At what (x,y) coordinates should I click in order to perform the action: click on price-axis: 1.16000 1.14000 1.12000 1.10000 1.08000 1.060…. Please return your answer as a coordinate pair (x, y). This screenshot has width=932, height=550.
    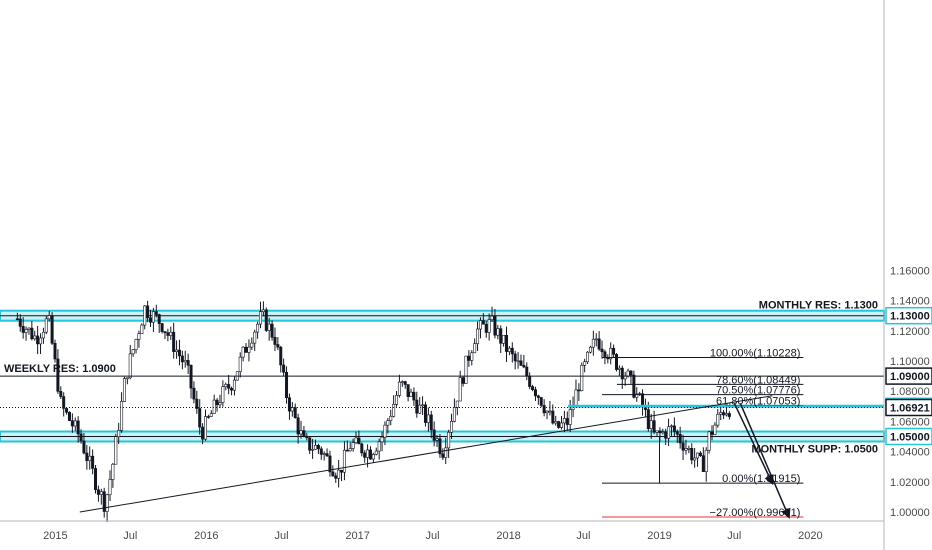
    Looking at the image, I should click on (910, 392).